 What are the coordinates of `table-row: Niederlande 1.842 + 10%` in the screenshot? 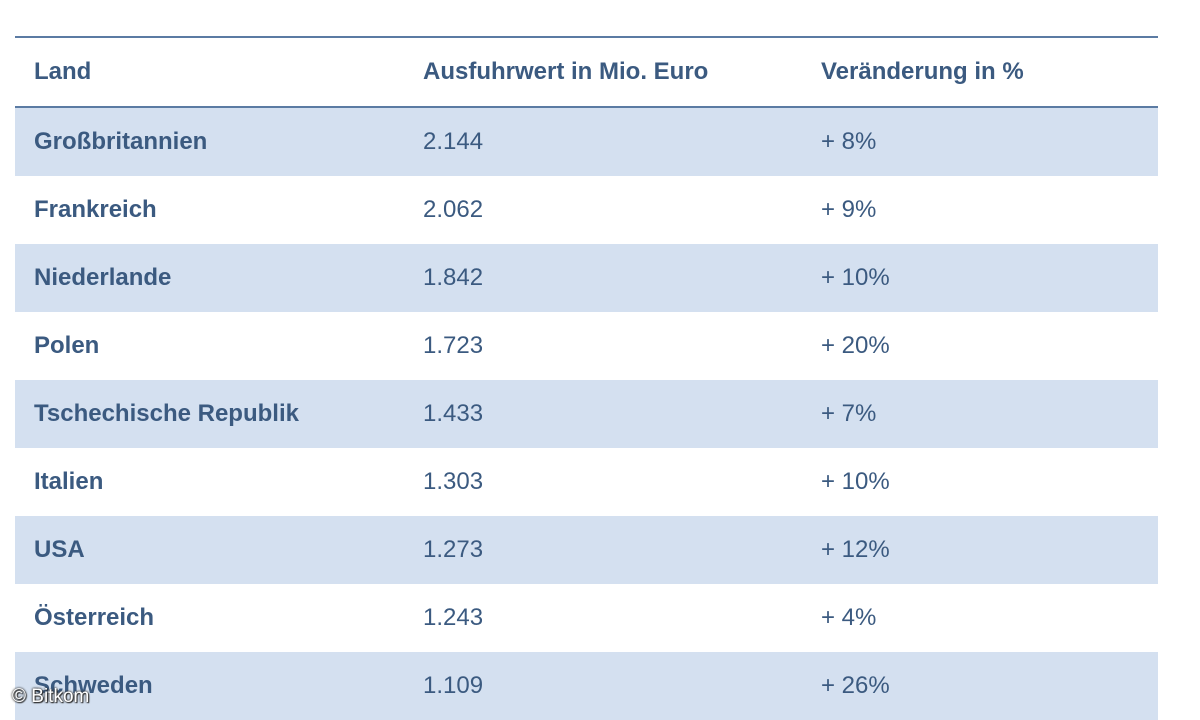 It's located at (586, 278).